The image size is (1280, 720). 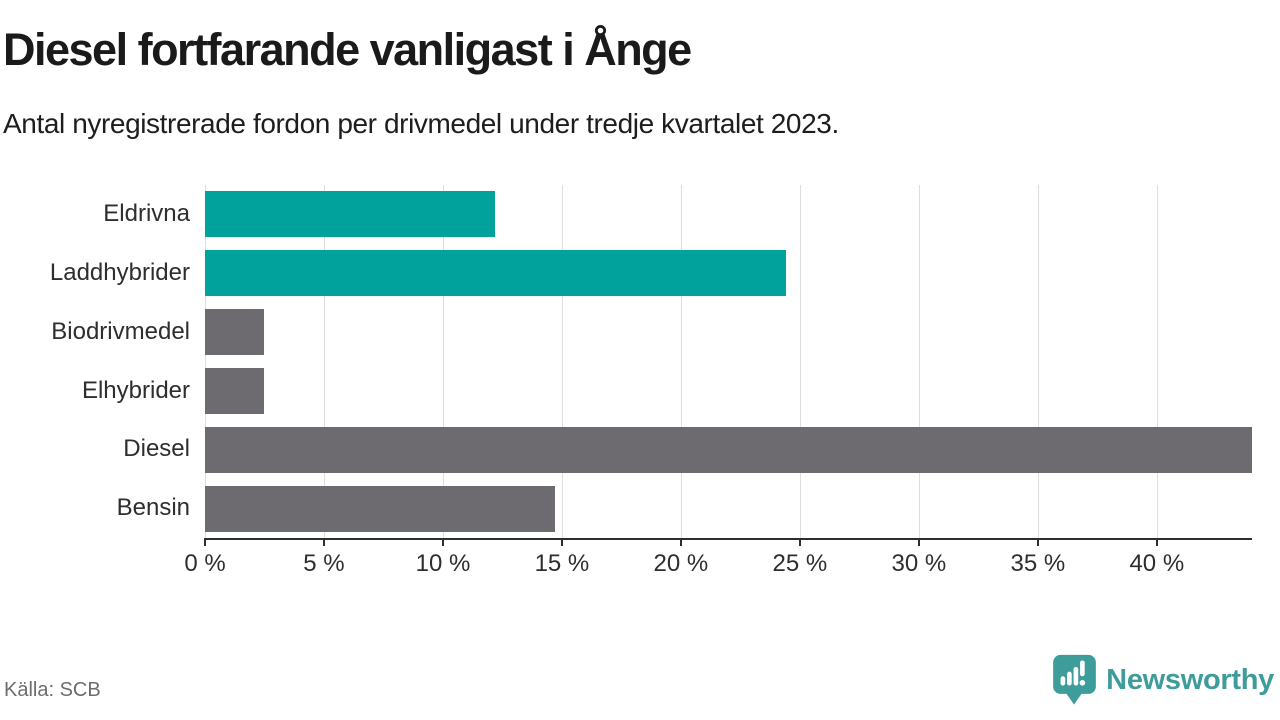 What do you see at coordinates (562, 563) in the screenshot?
I see `x-axis-tick-label: 15 %` at bounding box center [562, 563].